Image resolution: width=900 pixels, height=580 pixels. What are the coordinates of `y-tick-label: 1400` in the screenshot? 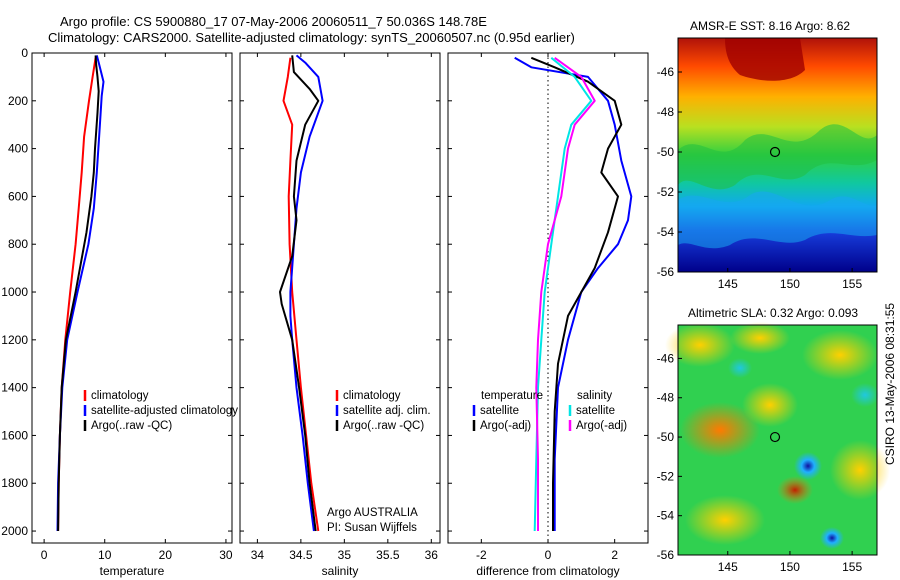 It's located at (14, 388).